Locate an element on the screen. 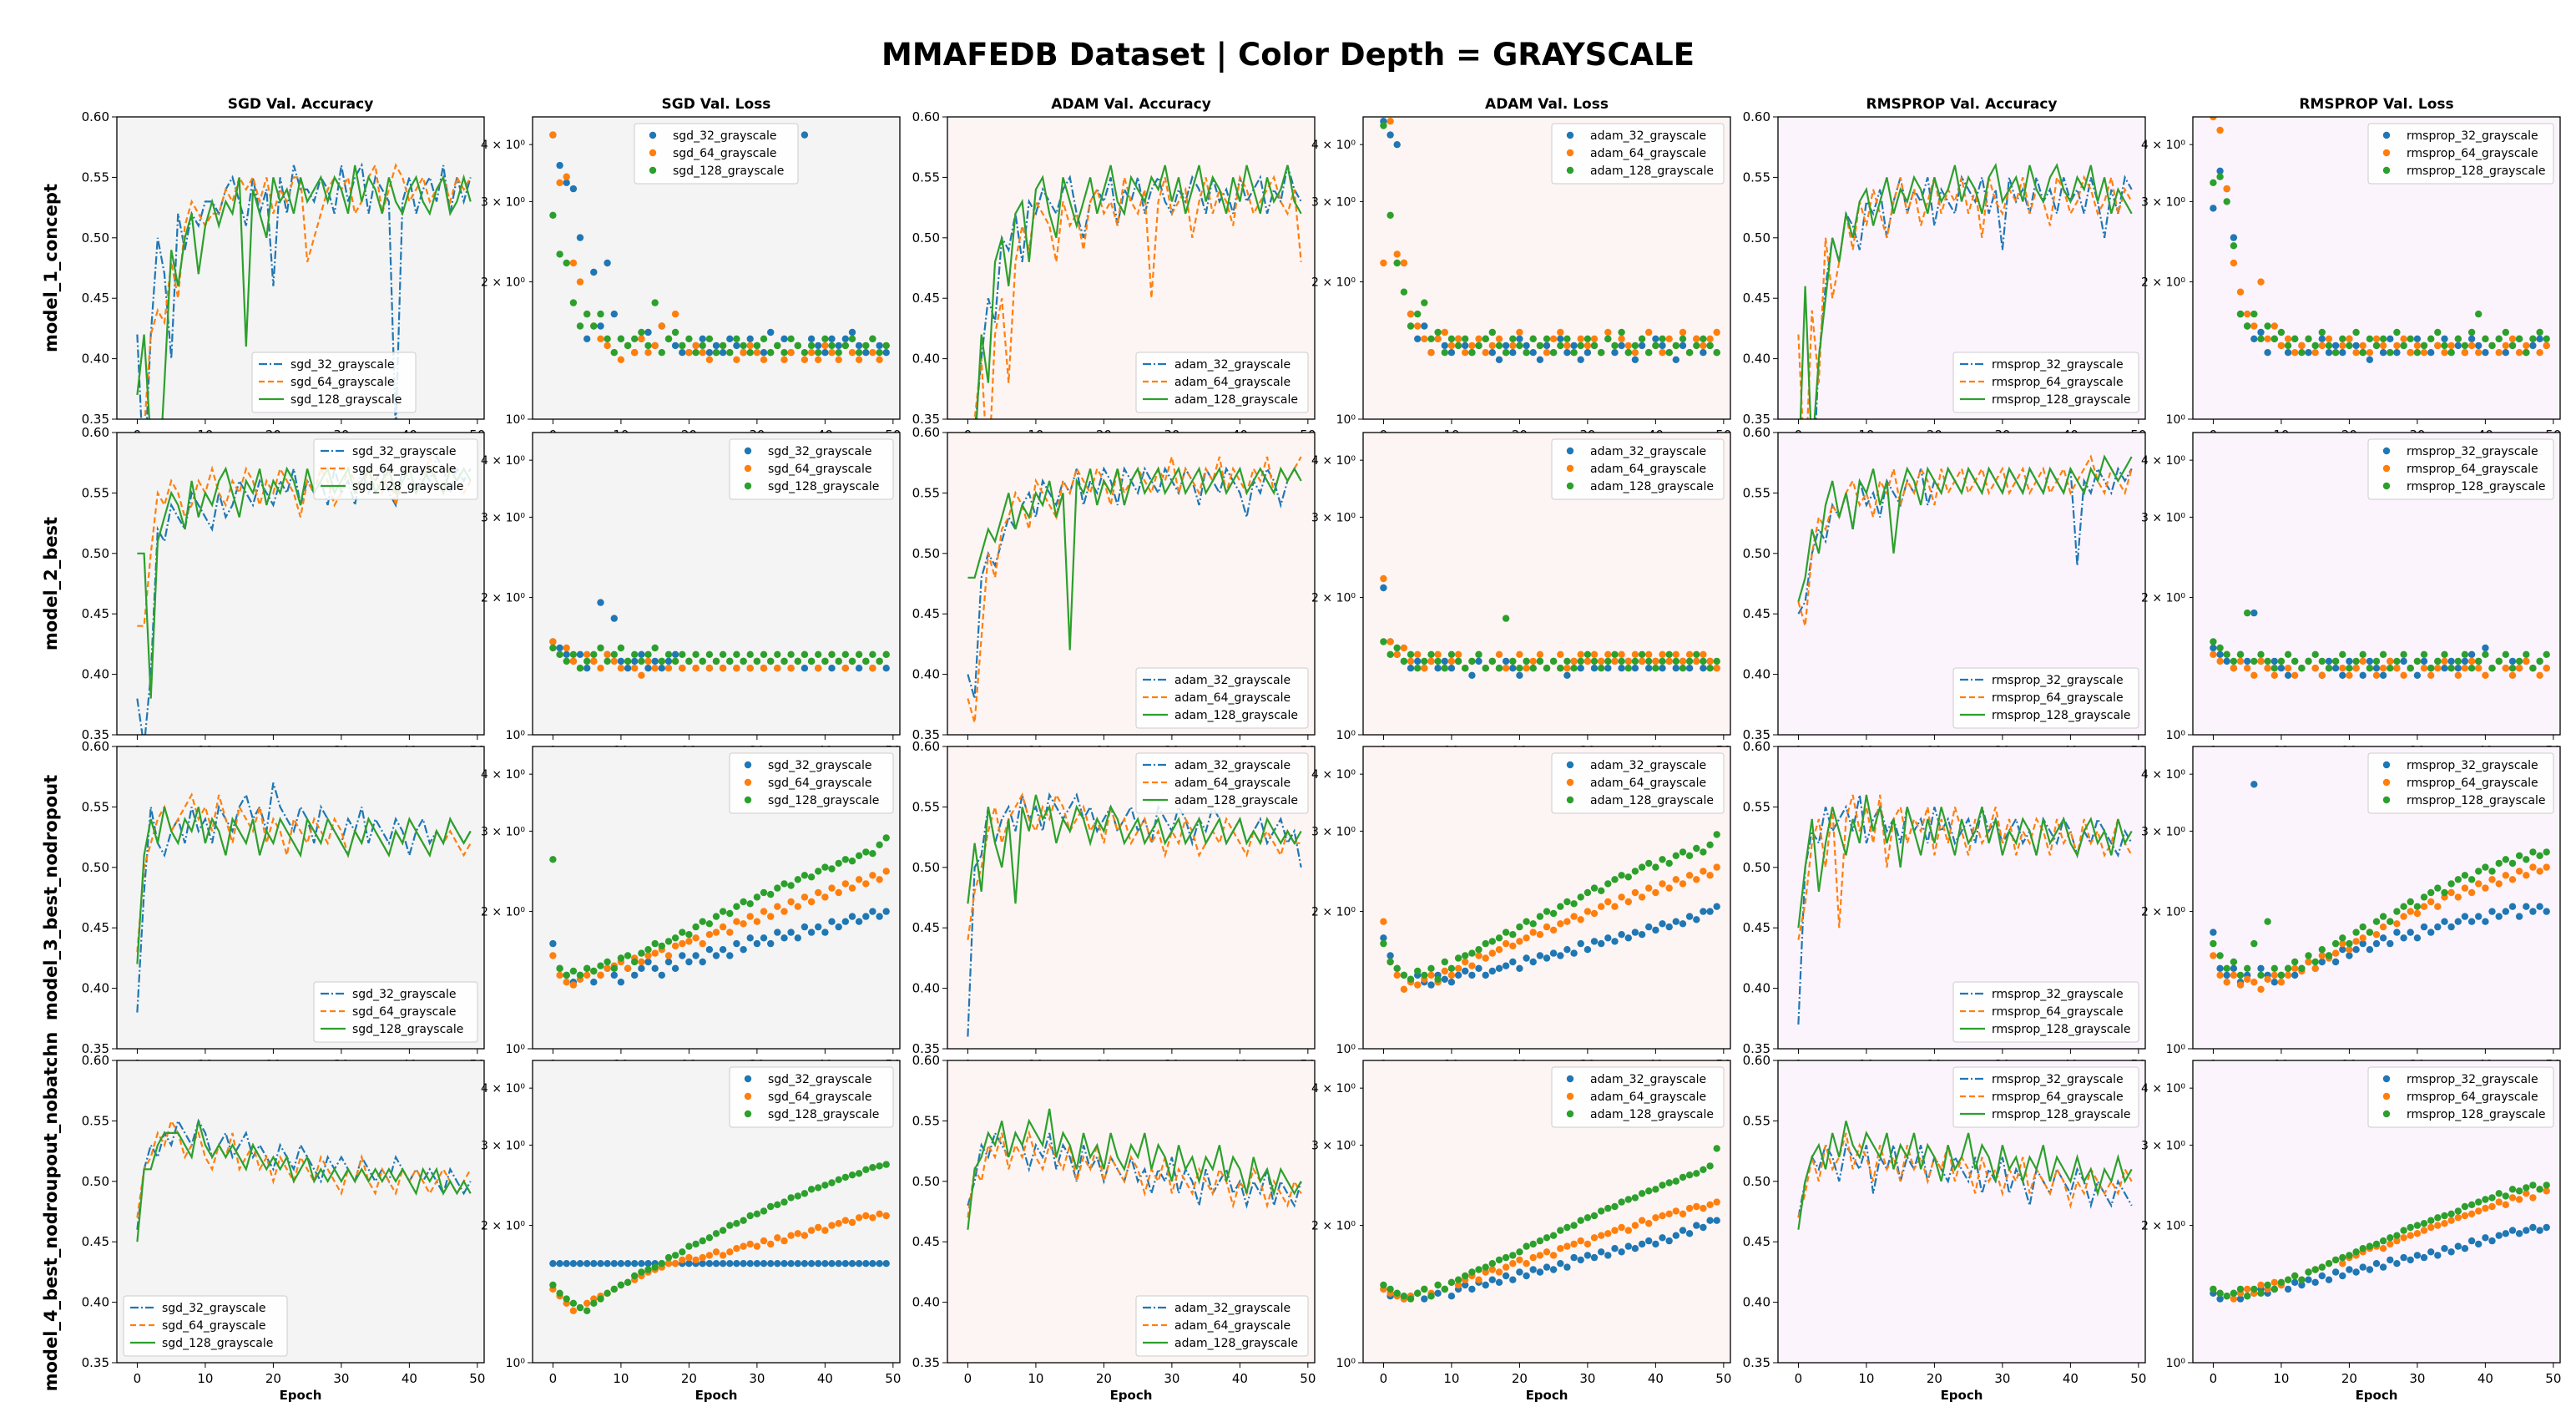 The height and width of the screenshot is (1427, 2576). y-tick-label: 0.45 is located at coordinates (95, 1241).